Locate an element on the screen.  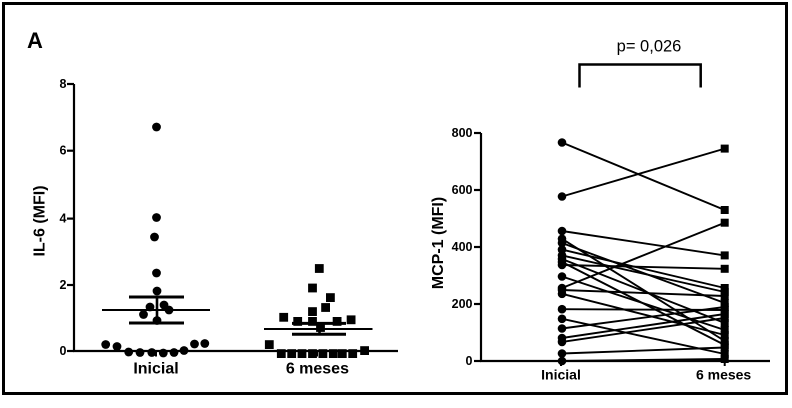
svg-text: MCP-1 (MFI) is located at coordinates (438, 243).